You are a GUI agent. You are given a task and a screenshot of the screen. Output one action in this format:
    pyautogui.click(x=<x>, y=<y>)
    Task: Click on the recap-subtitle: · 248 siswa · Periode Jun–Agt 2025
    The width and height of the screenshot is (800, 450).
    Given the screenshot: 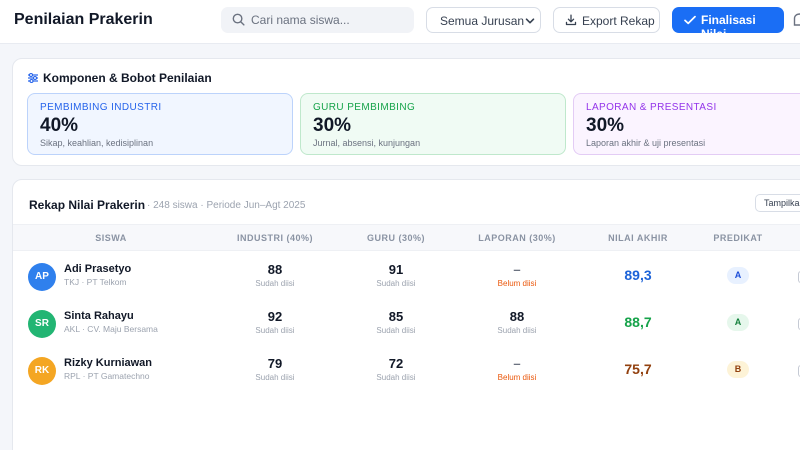 What is the action you would take?
    pyautogui.click(x=226, y=205)
    